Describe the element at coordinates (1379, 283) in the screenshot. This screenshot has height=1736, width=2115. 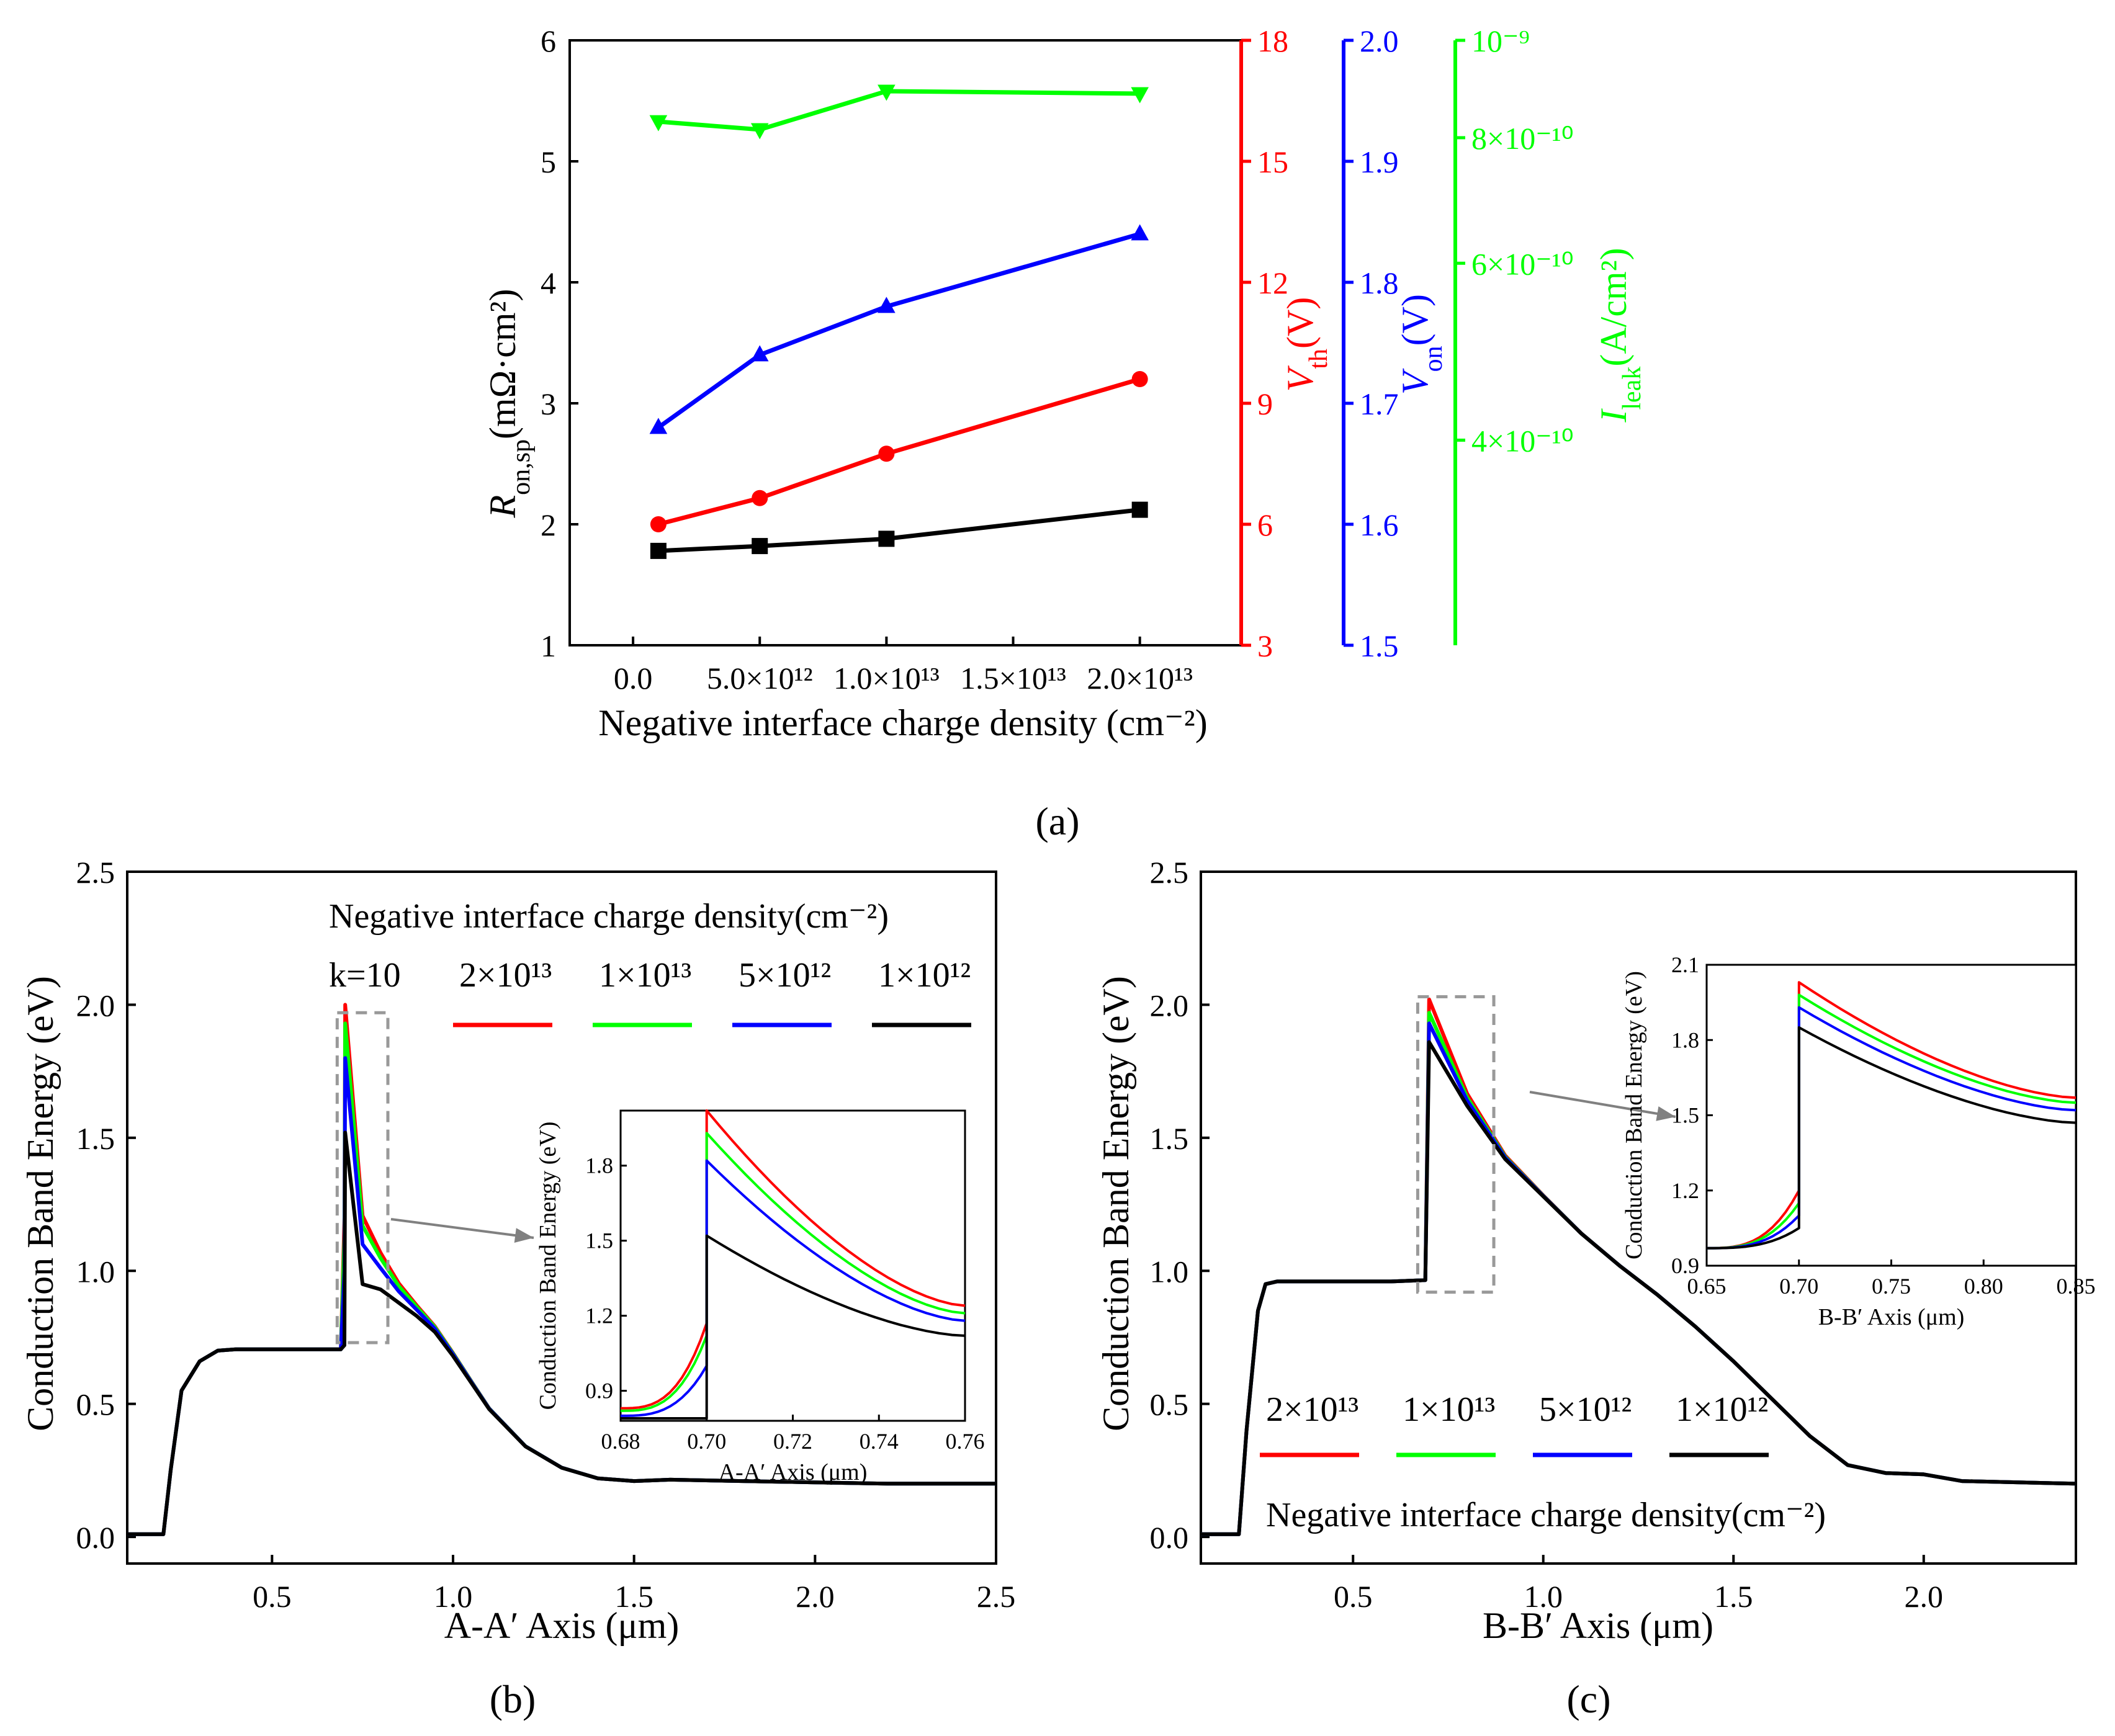
I see `a-tick-label-Von: 1.8` at that location.